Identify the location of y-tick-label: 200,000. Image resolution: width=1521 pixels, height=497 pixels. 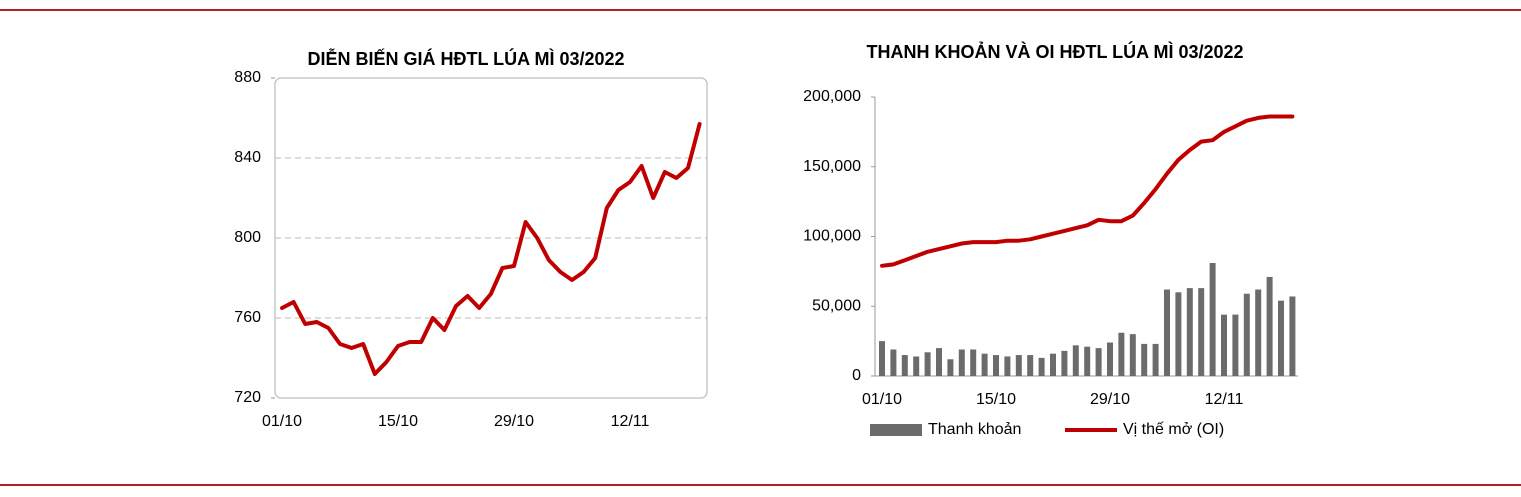
(832, 96).